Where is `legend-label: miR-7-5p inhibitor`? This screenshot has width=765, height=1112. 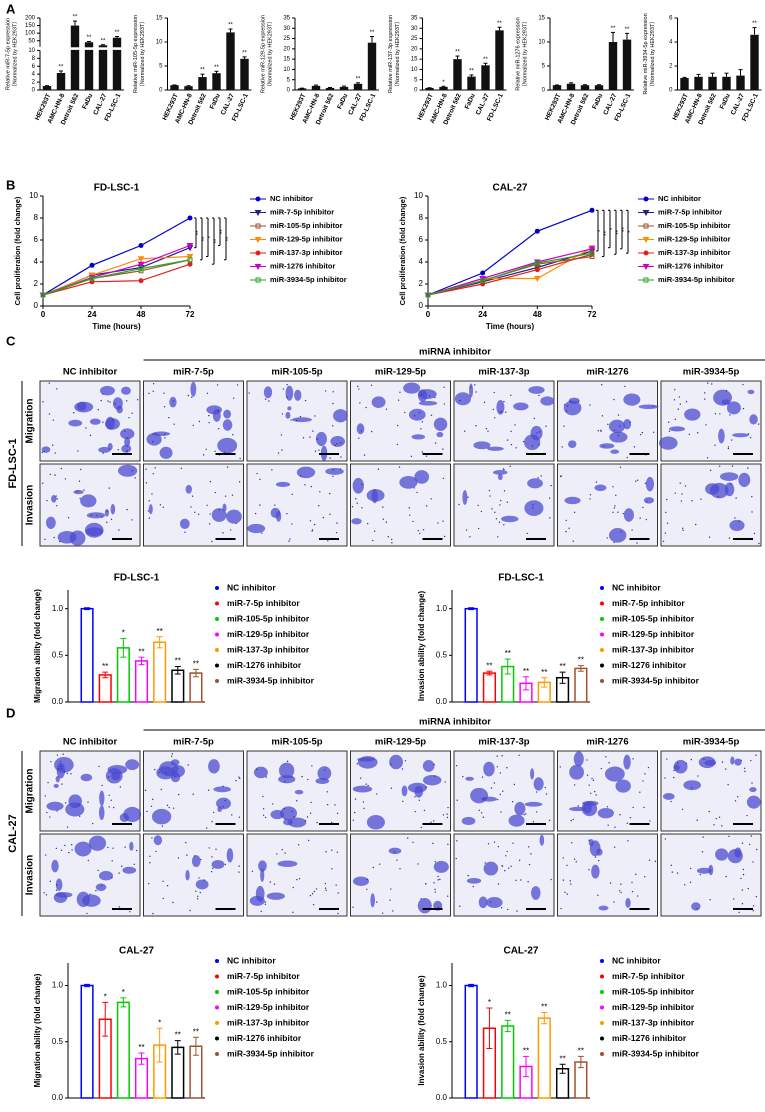
legend-label: miR-7-5p inhibitor is located at coordinates (263, 603).